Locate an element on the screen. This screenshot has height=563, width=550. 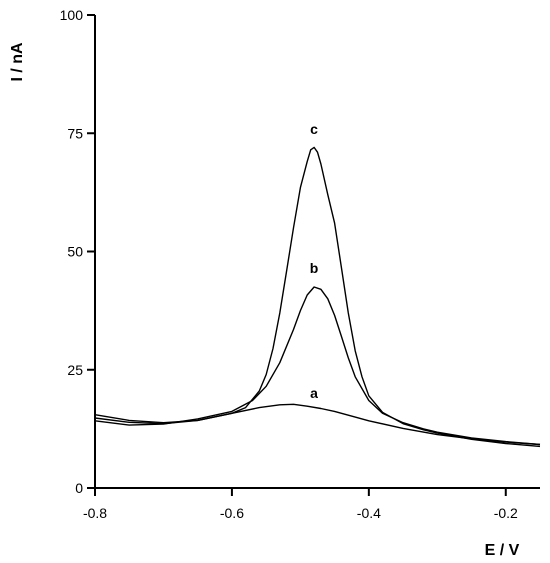
series-label-c: c is located at coordinates (314, 129).